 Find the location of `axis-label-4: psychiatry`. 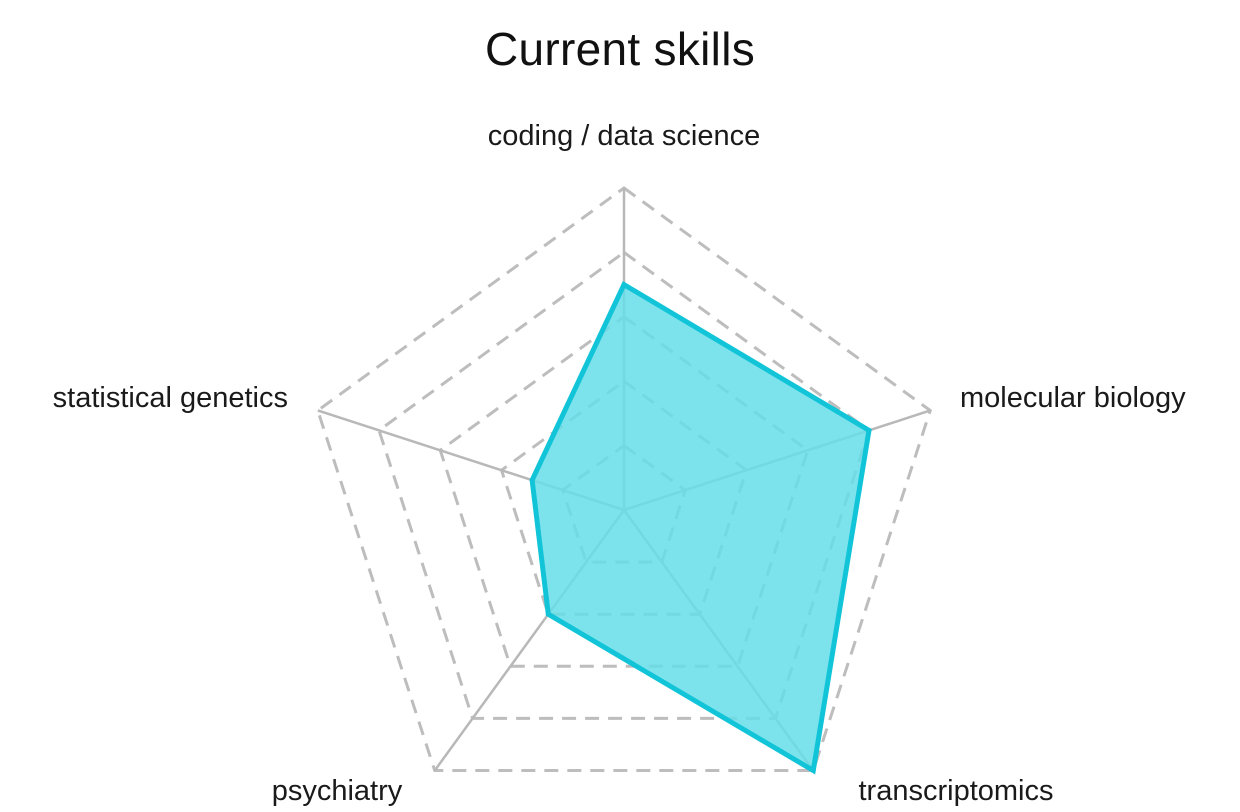

axis-label-4: psychiatry is located at coordinates (337, 791).